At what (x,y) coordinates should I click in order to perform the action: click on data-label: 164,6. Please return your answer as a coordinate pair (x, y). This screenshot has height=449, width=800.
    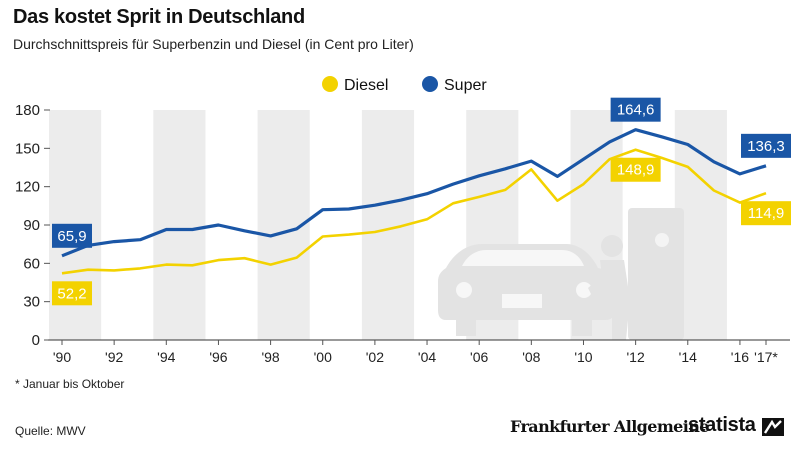
    Looking at the image, I should click on (636, 110).